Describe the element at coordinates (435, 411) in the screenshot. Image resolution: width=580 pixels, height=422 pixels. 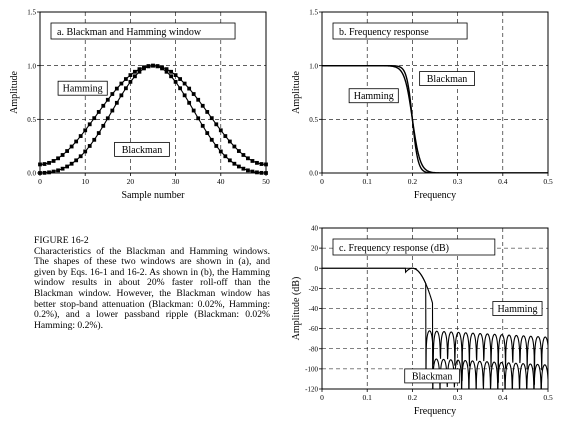
I see `x-axis-label: Frequency` at that location.